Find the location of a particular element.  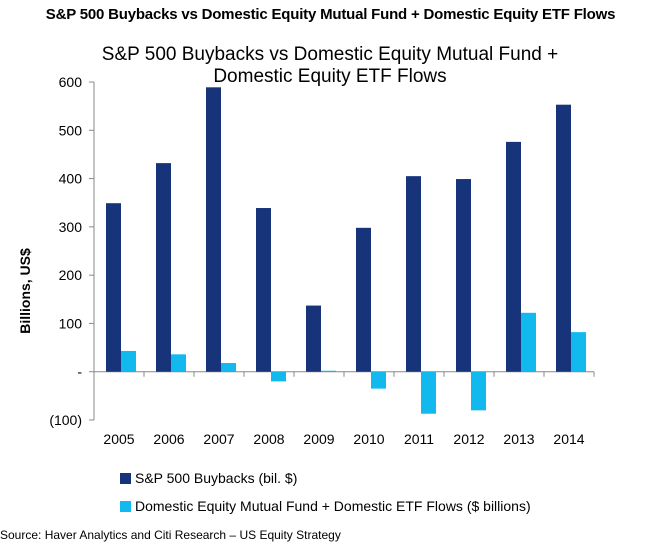

x-tick-label: 2008 is located at coordinates (268, 439).